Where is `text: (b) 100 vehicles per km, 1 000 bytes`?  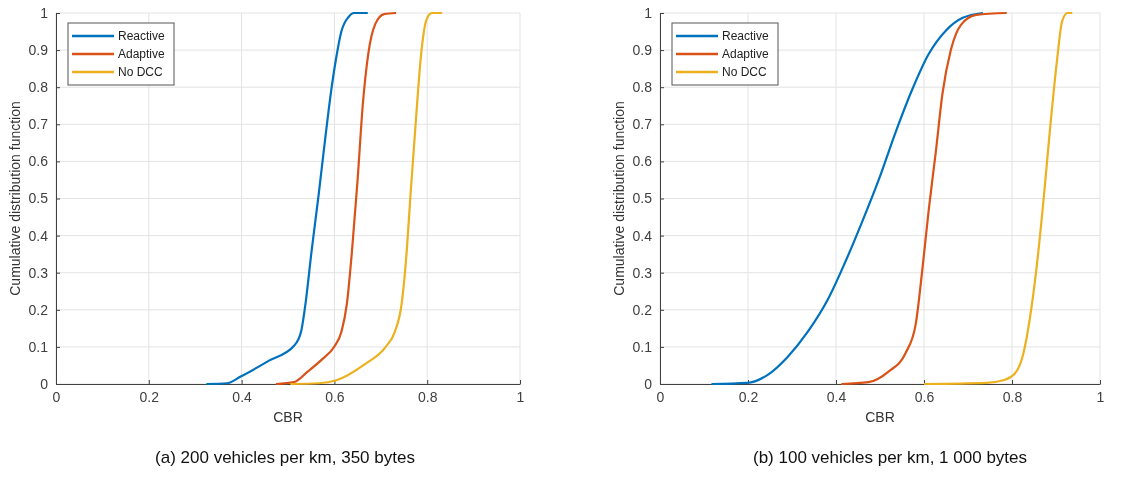 text: (b) 100 vehicles per km, 1 000 bytes is located at coordinates (890, 457).